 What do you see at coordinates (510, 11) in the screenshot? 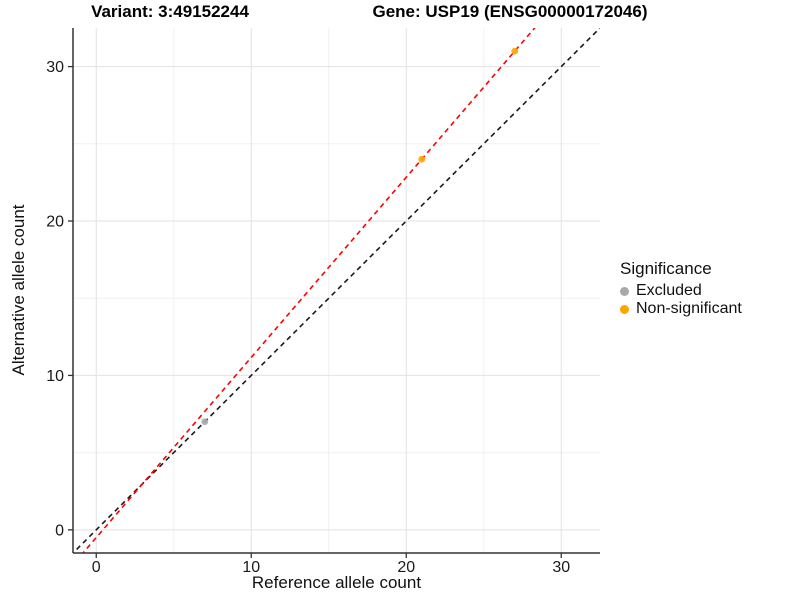
I see `gene-title: Gene: USP19 (ENSG00000172046)` at bounding box center [510, 11].